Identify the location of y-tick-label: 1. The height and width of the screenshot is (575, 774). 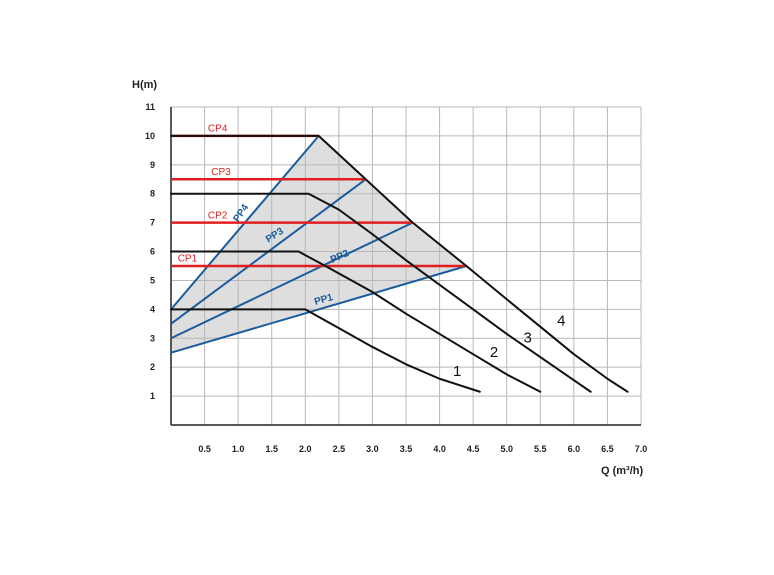
(152, 396).